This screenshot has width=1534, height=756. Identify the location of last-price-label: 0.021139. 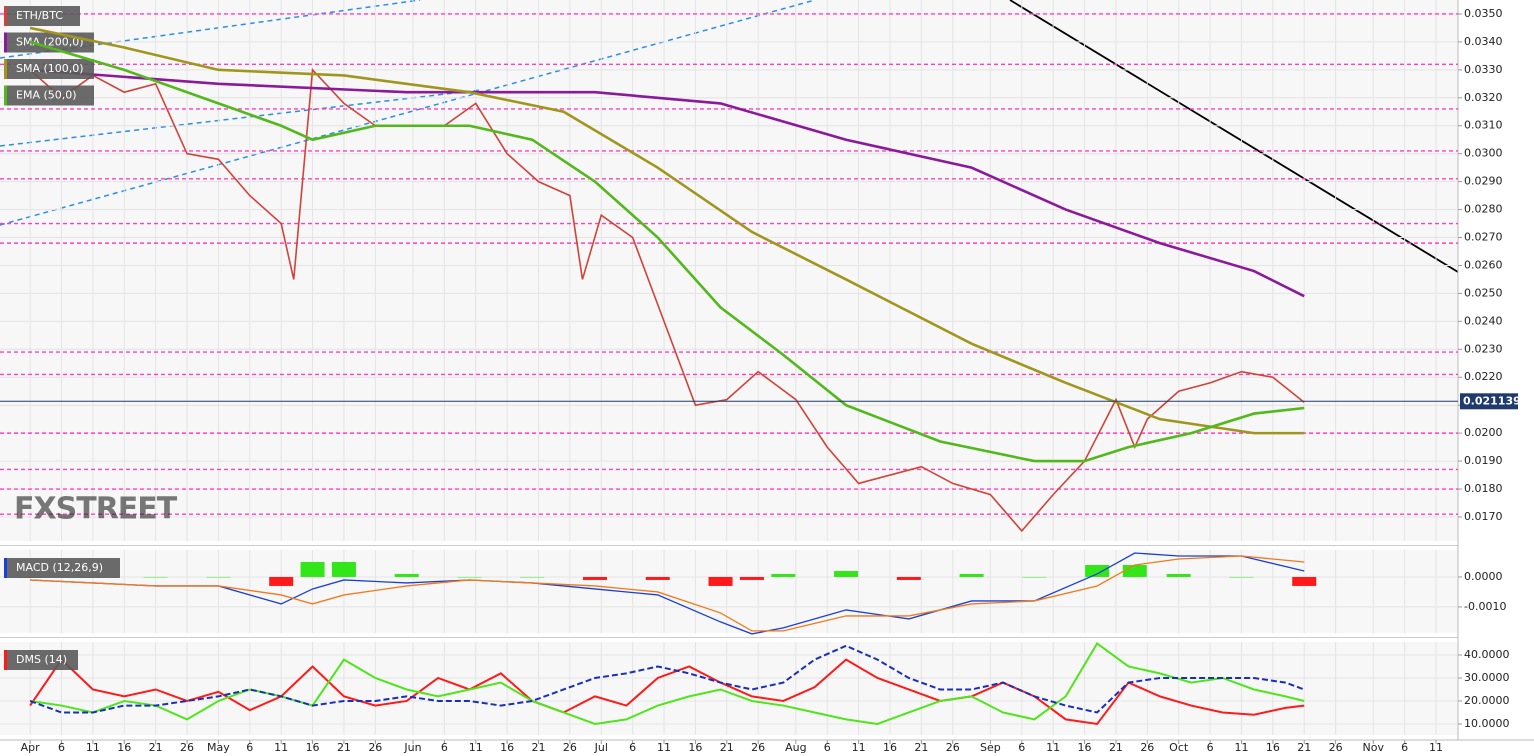
(1492, 400).